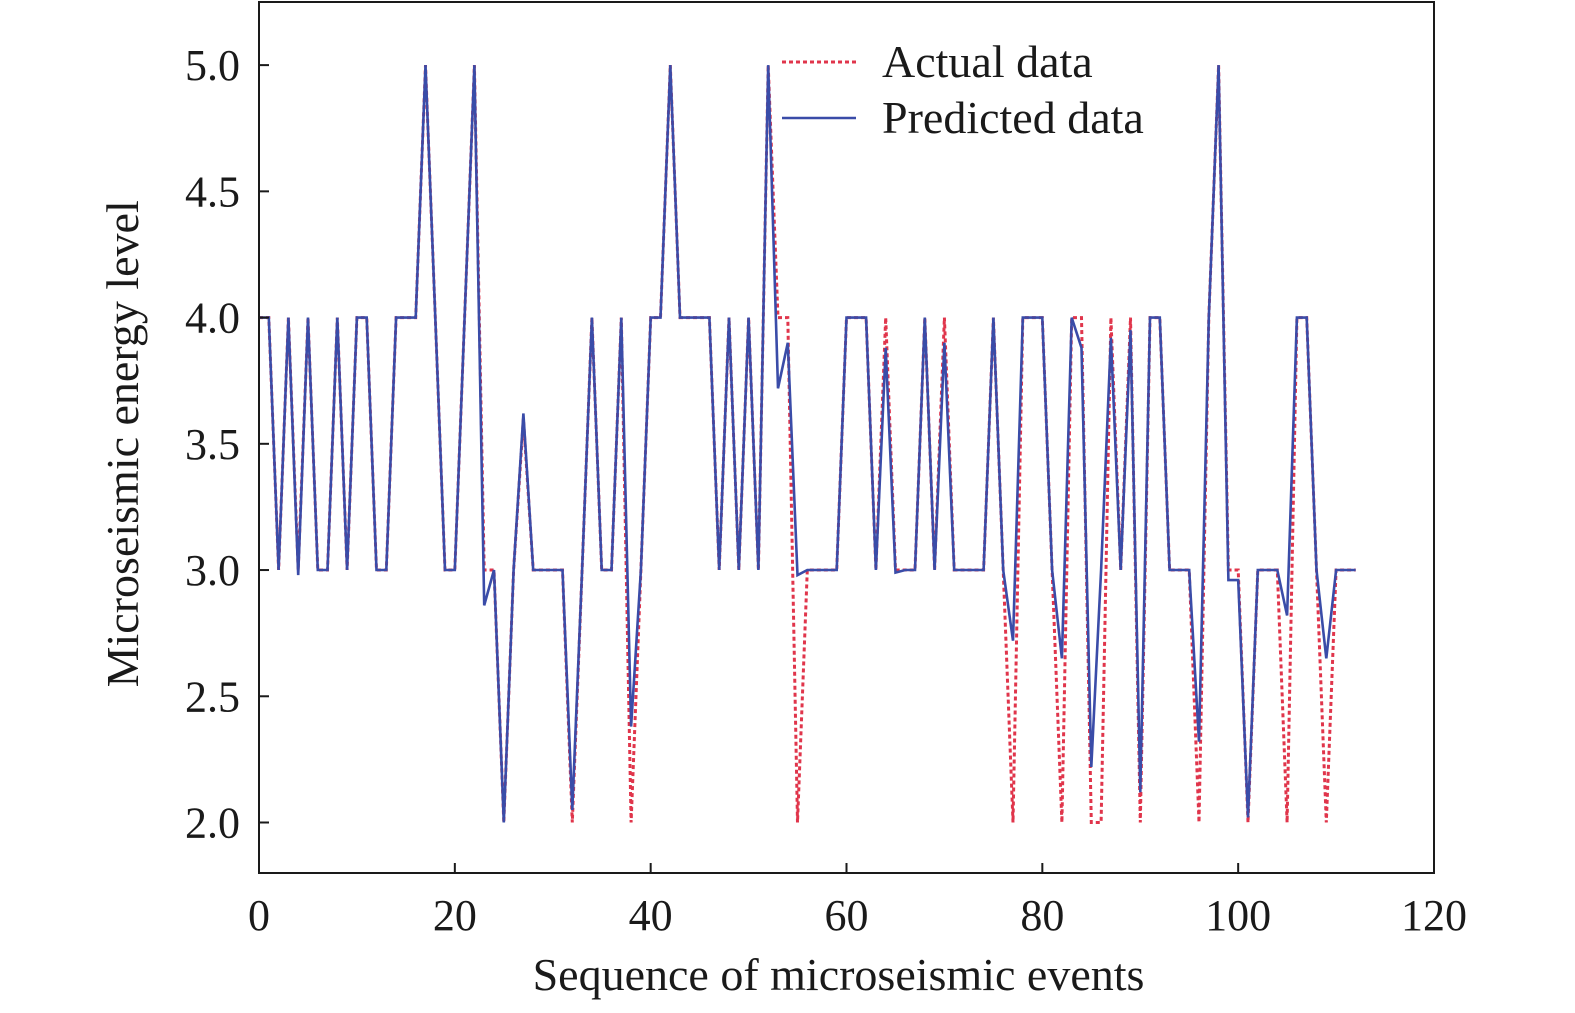  I want to click on y-tick-label: 5.0, so click(212, 65).